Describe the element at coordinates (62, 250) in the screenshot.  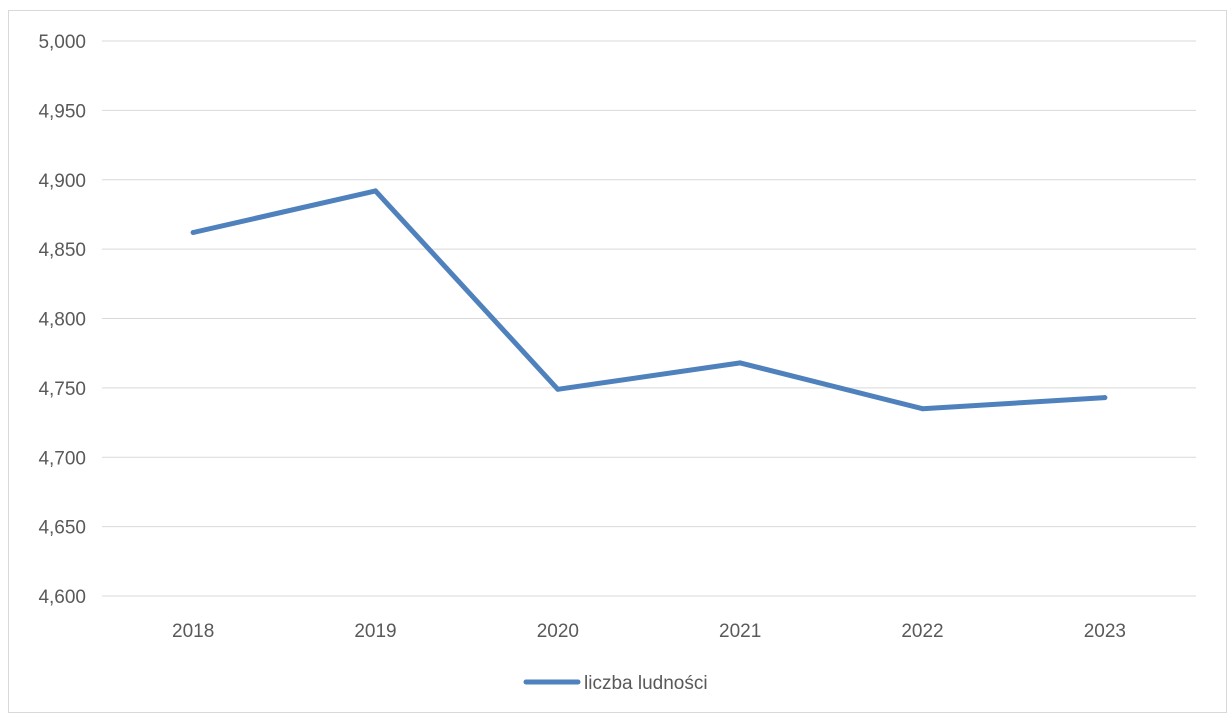
I see `y-tick-label: 4,850` at that location.